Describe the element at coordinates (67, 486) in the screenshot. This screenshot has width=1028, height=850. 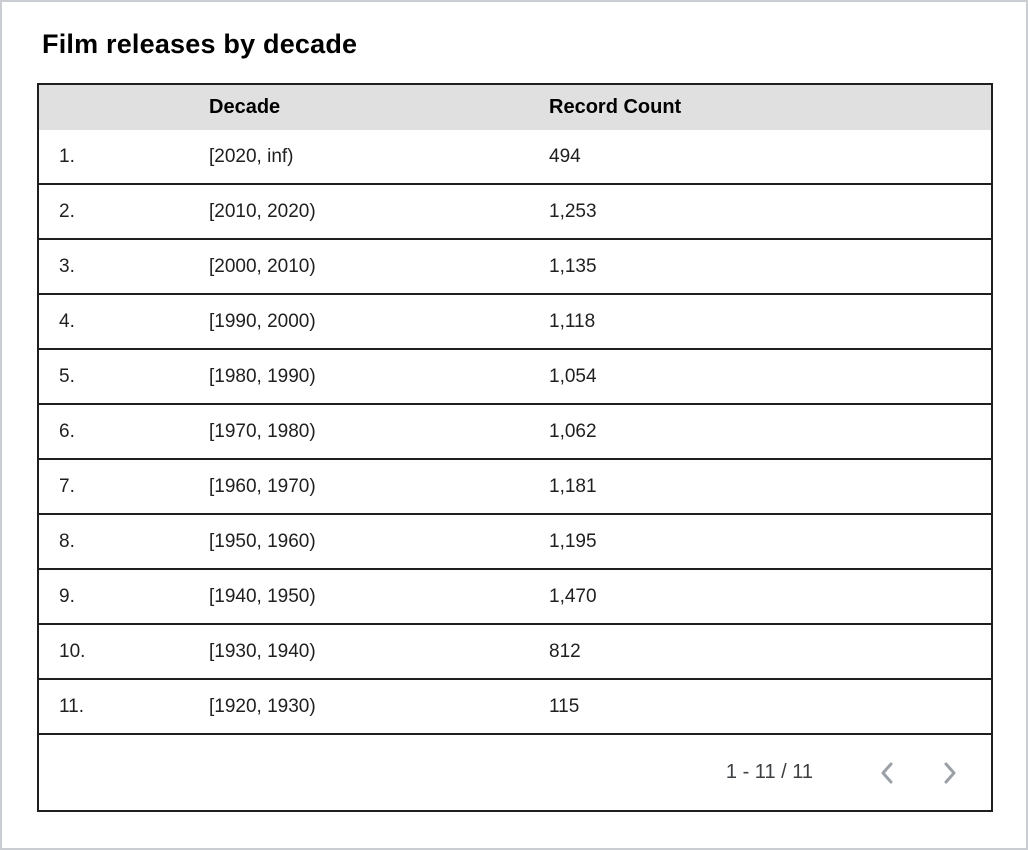
I see `row-index-cell: 7.` at that location.